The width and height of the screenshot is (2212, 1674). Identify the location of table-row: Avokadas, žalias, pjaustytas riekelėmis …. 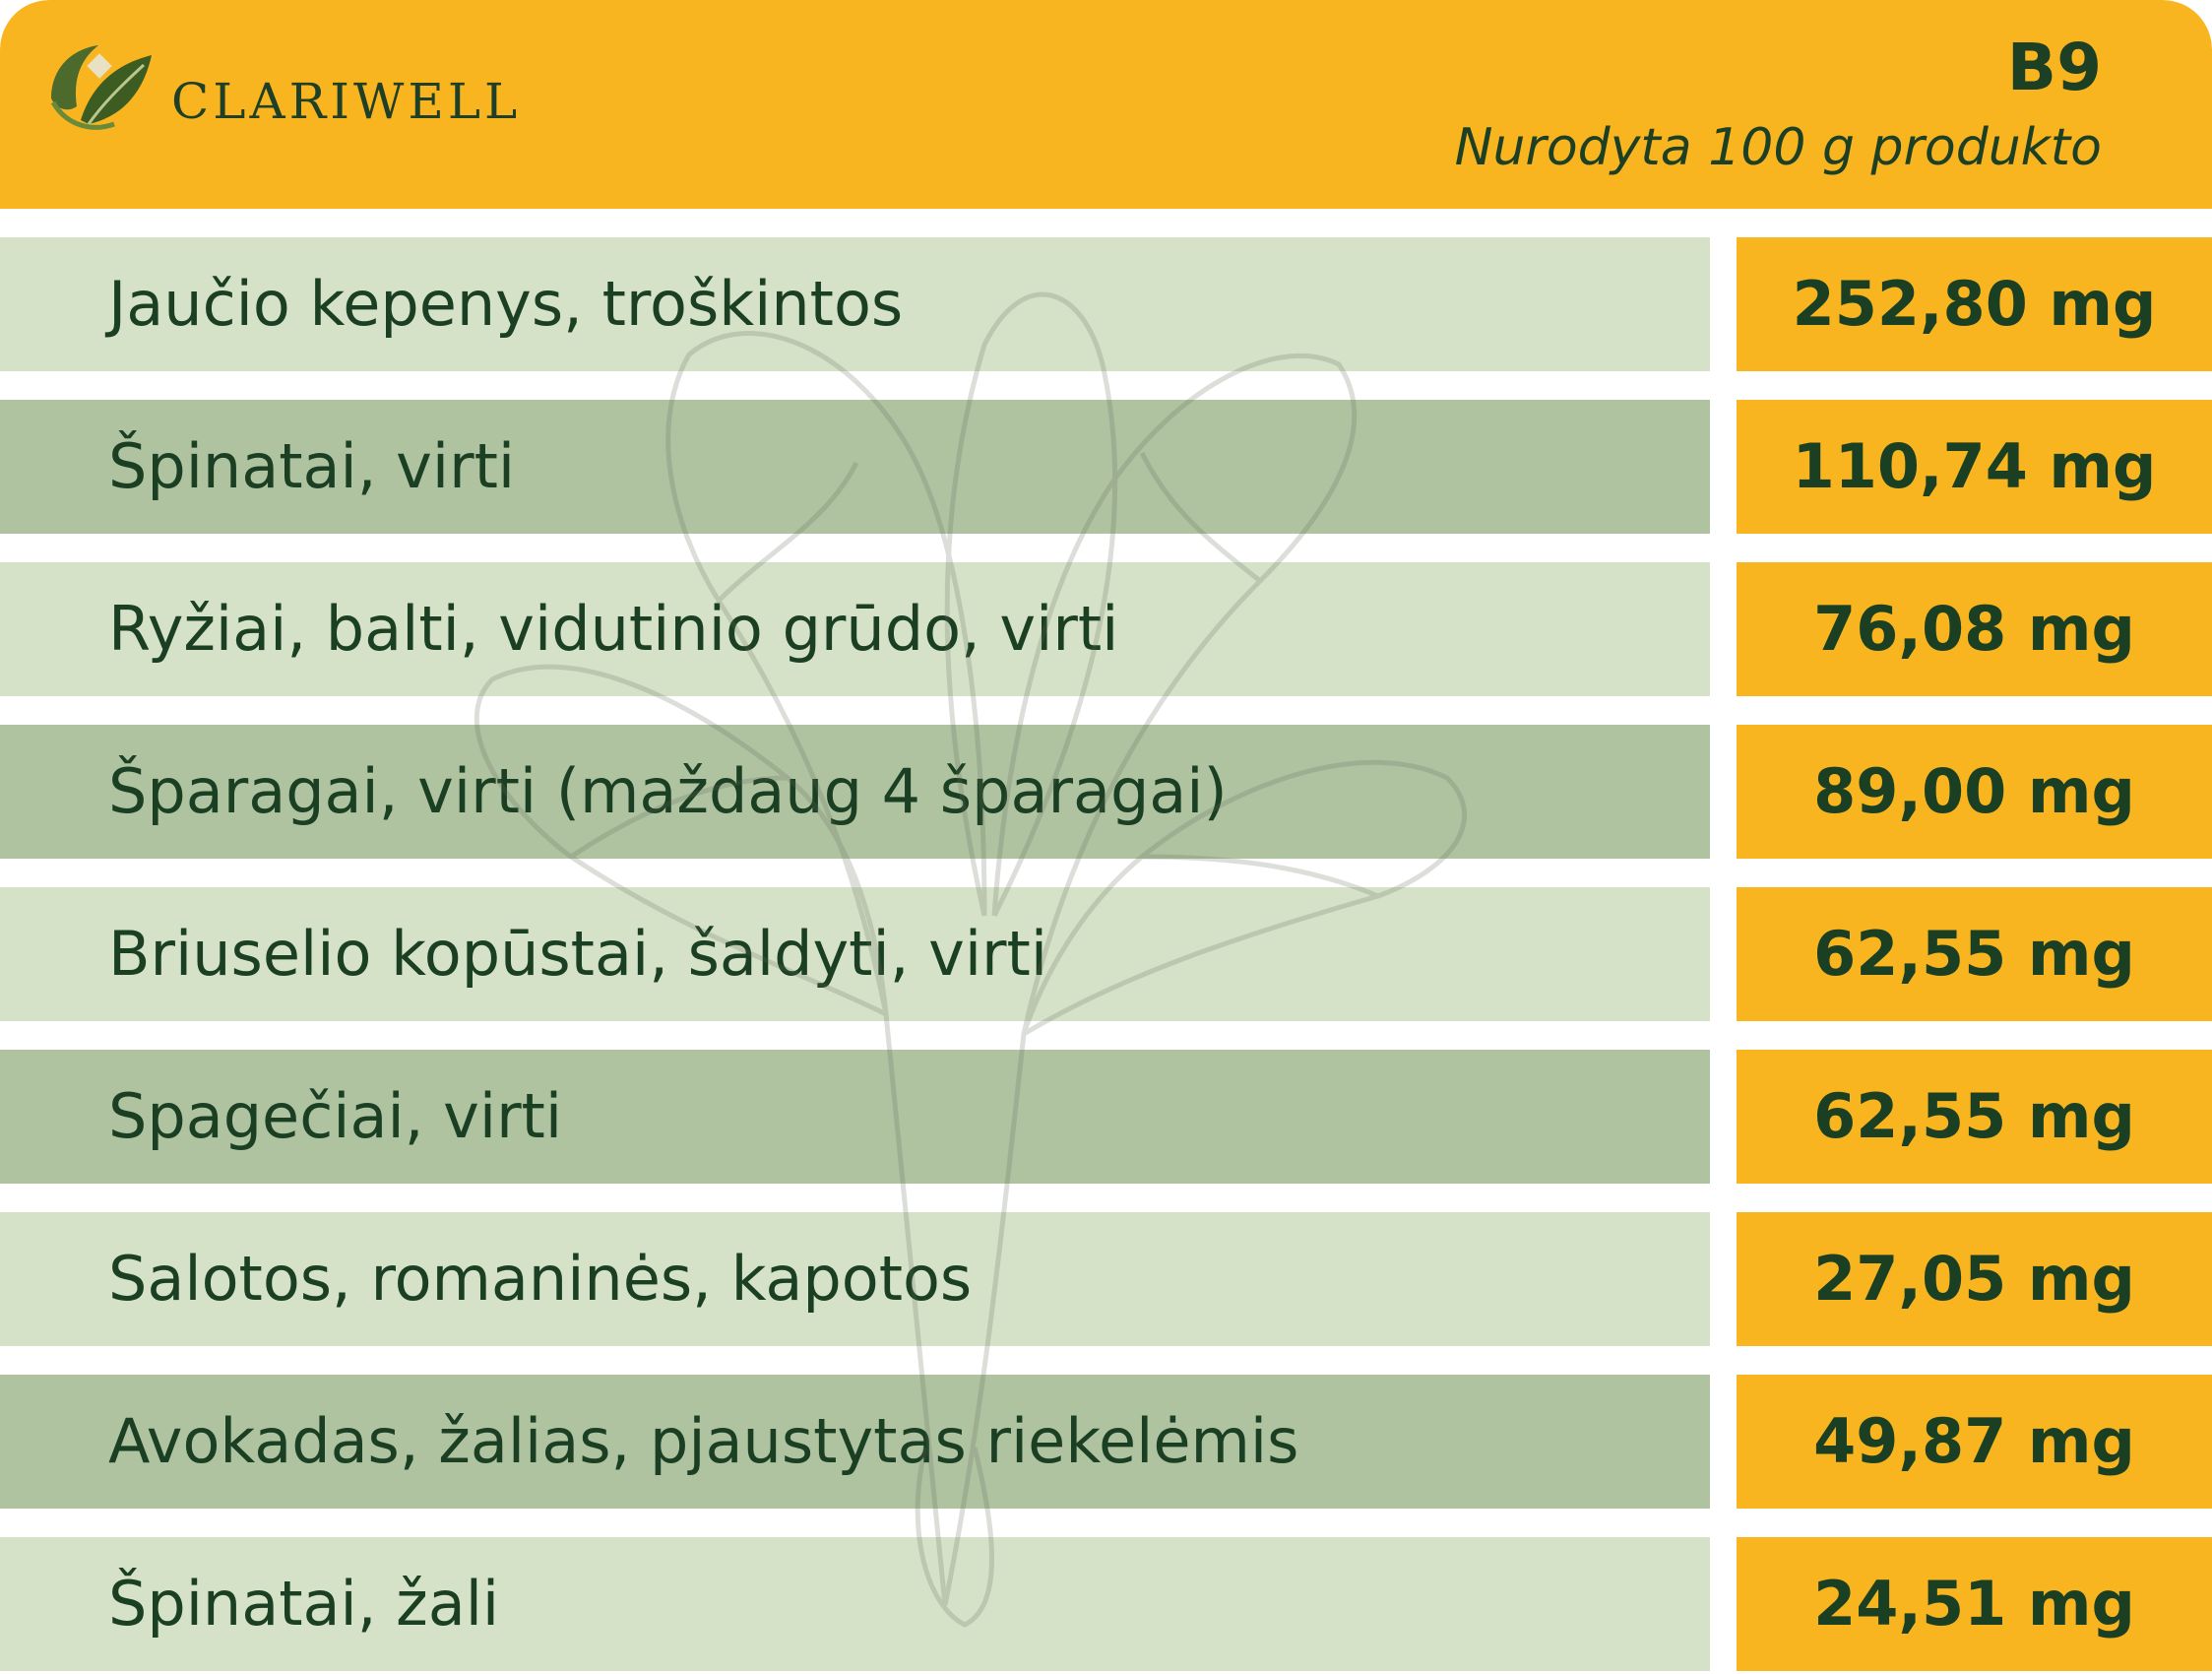
(1106, 1442).